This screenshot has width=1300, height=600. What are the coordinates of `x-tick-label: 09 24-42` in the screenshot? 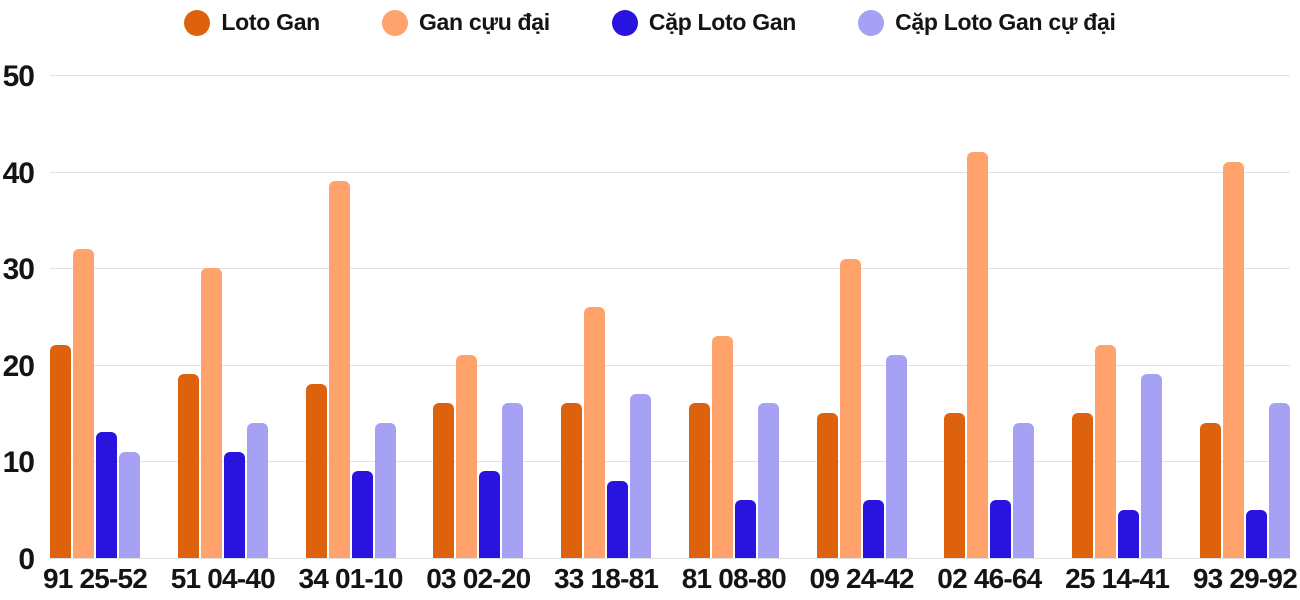 It's located at (862, 578).